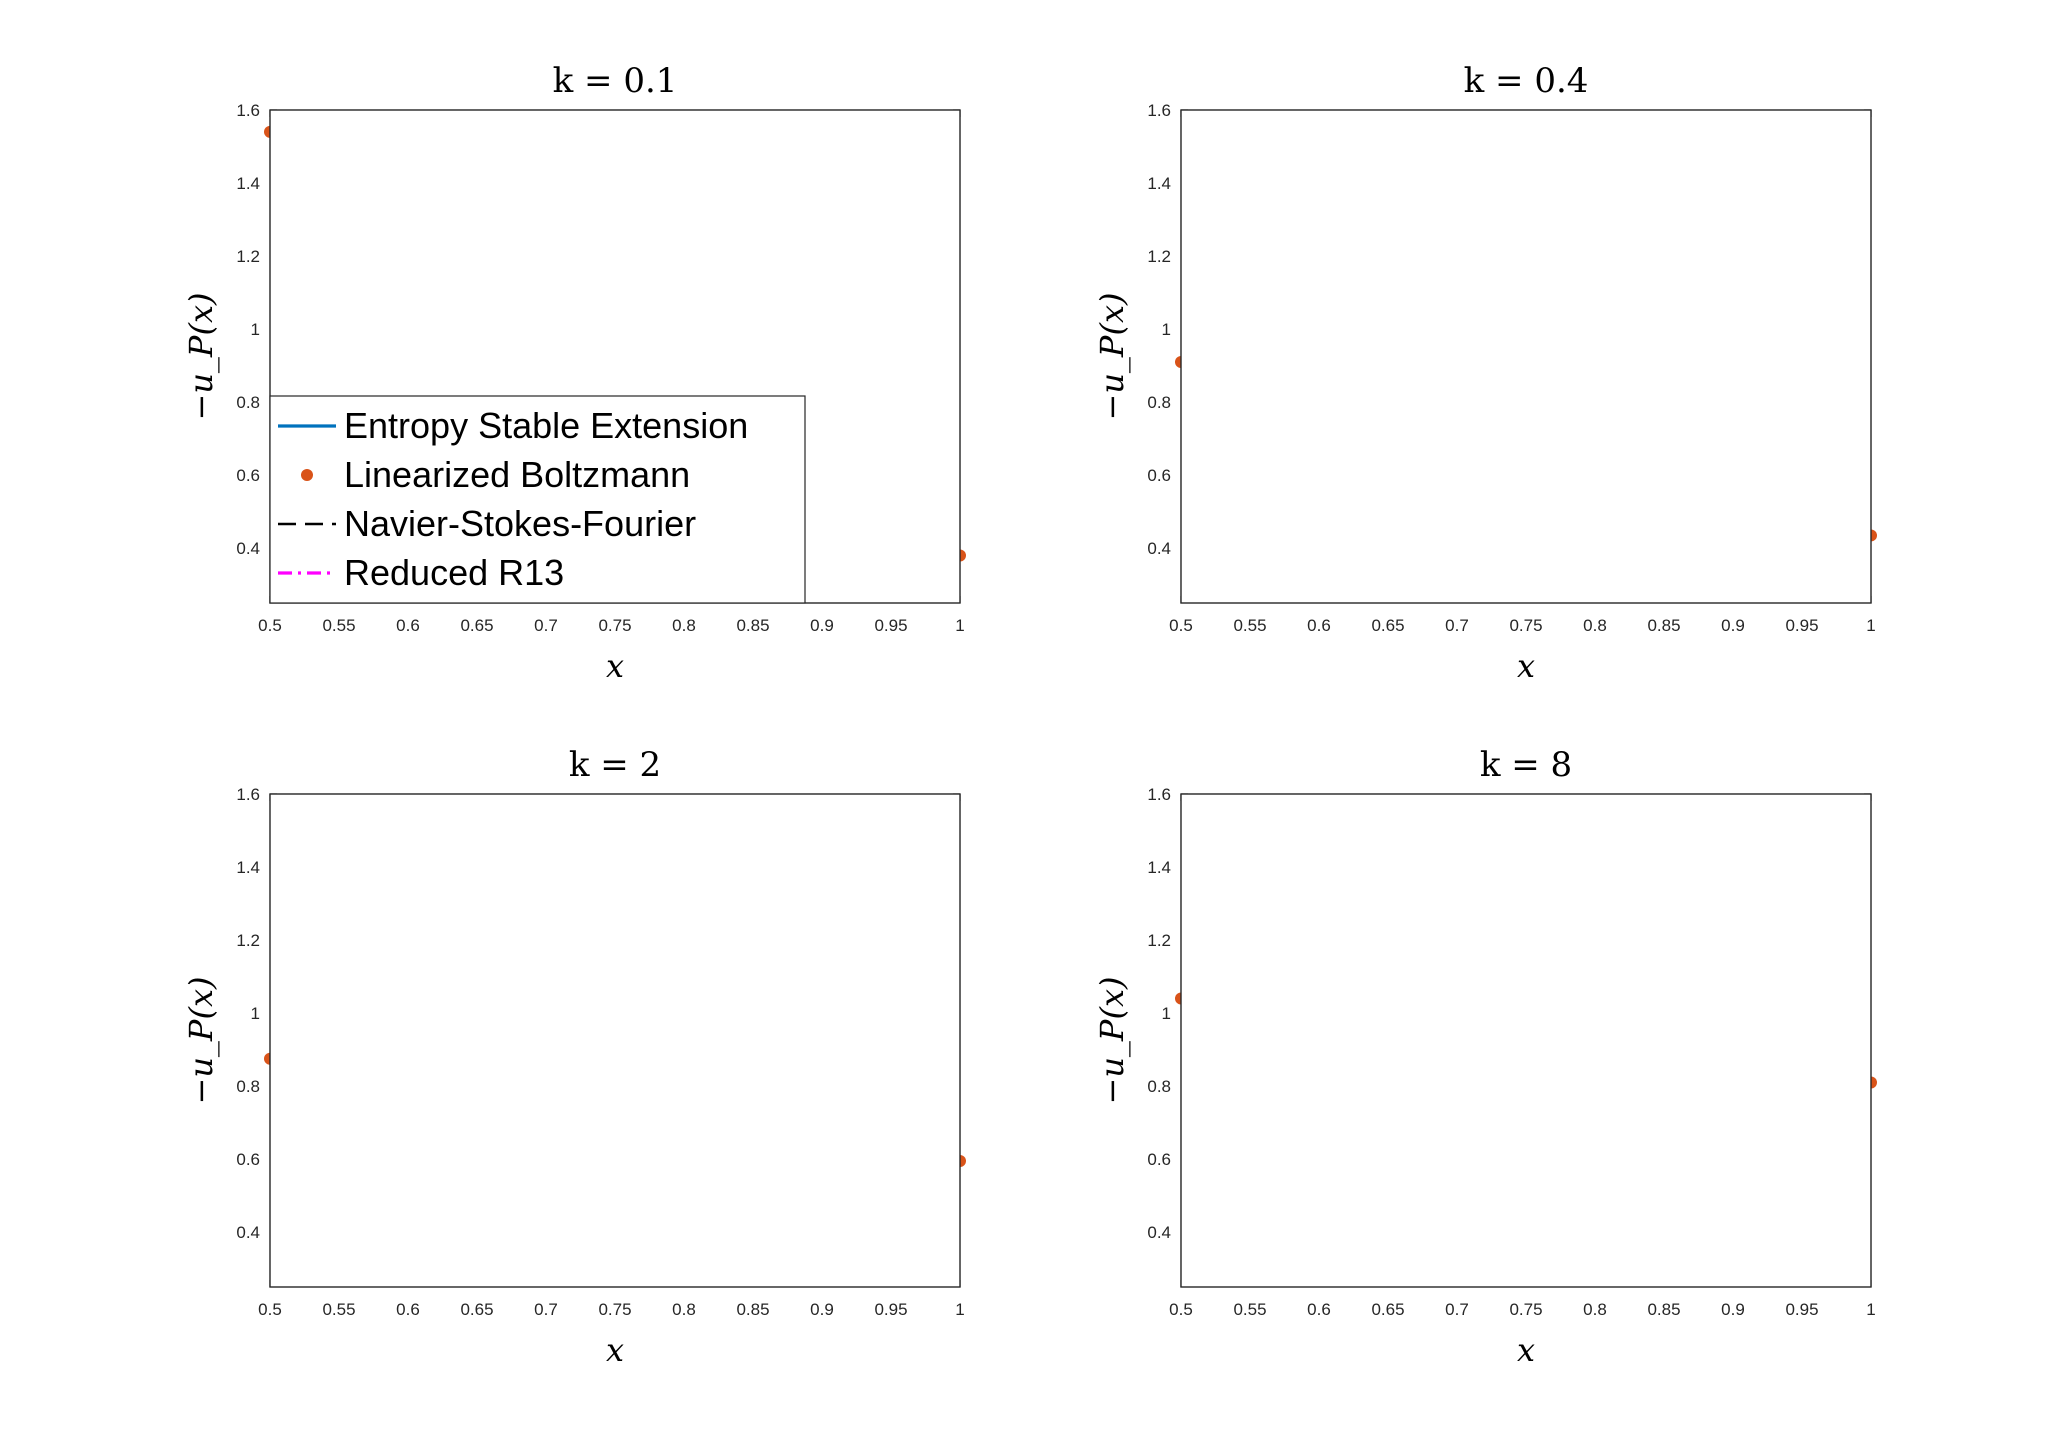 This screenshot has width=2052, height=1434. Describe the element at coordinates (307, 475) in the screenshot. I see `legend-swatch` at that location.